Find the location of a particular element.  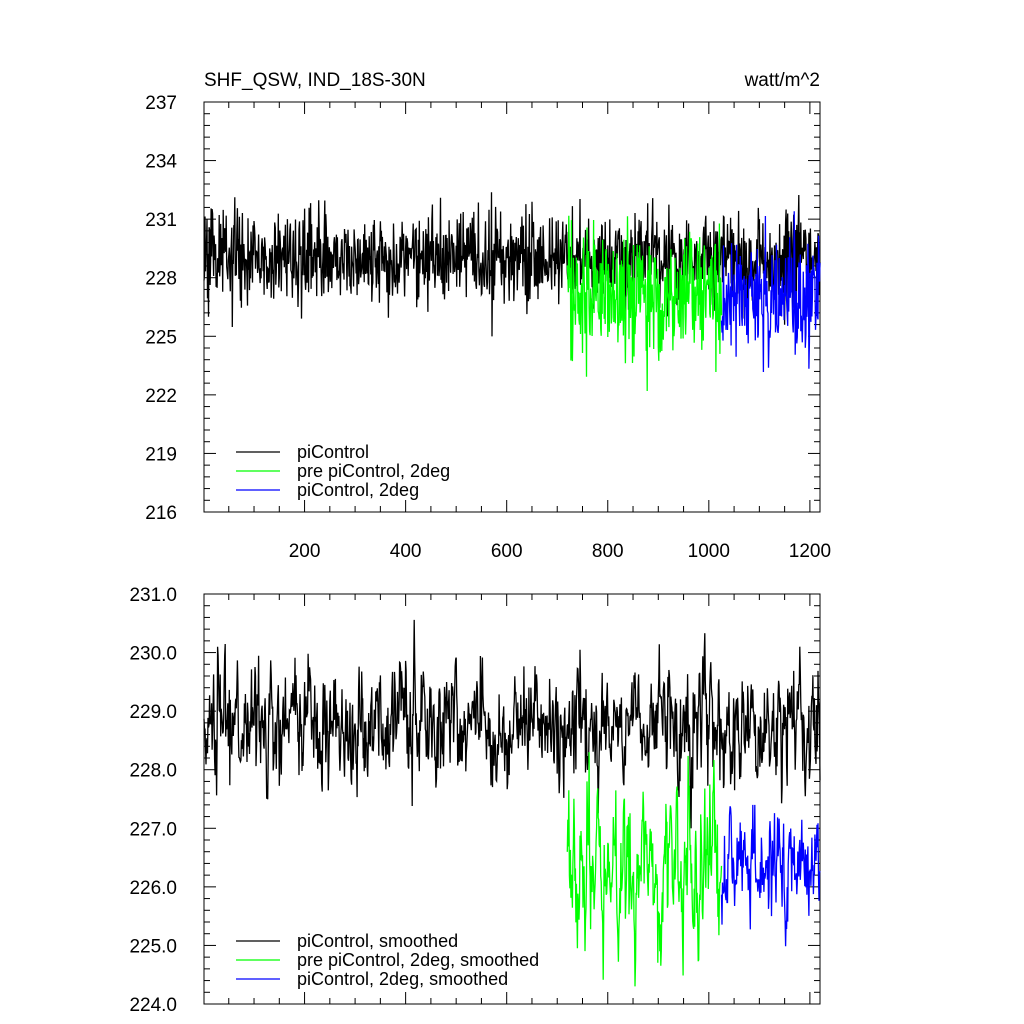

y-tick-label: 229.0 is located at coordinates (153, 712).